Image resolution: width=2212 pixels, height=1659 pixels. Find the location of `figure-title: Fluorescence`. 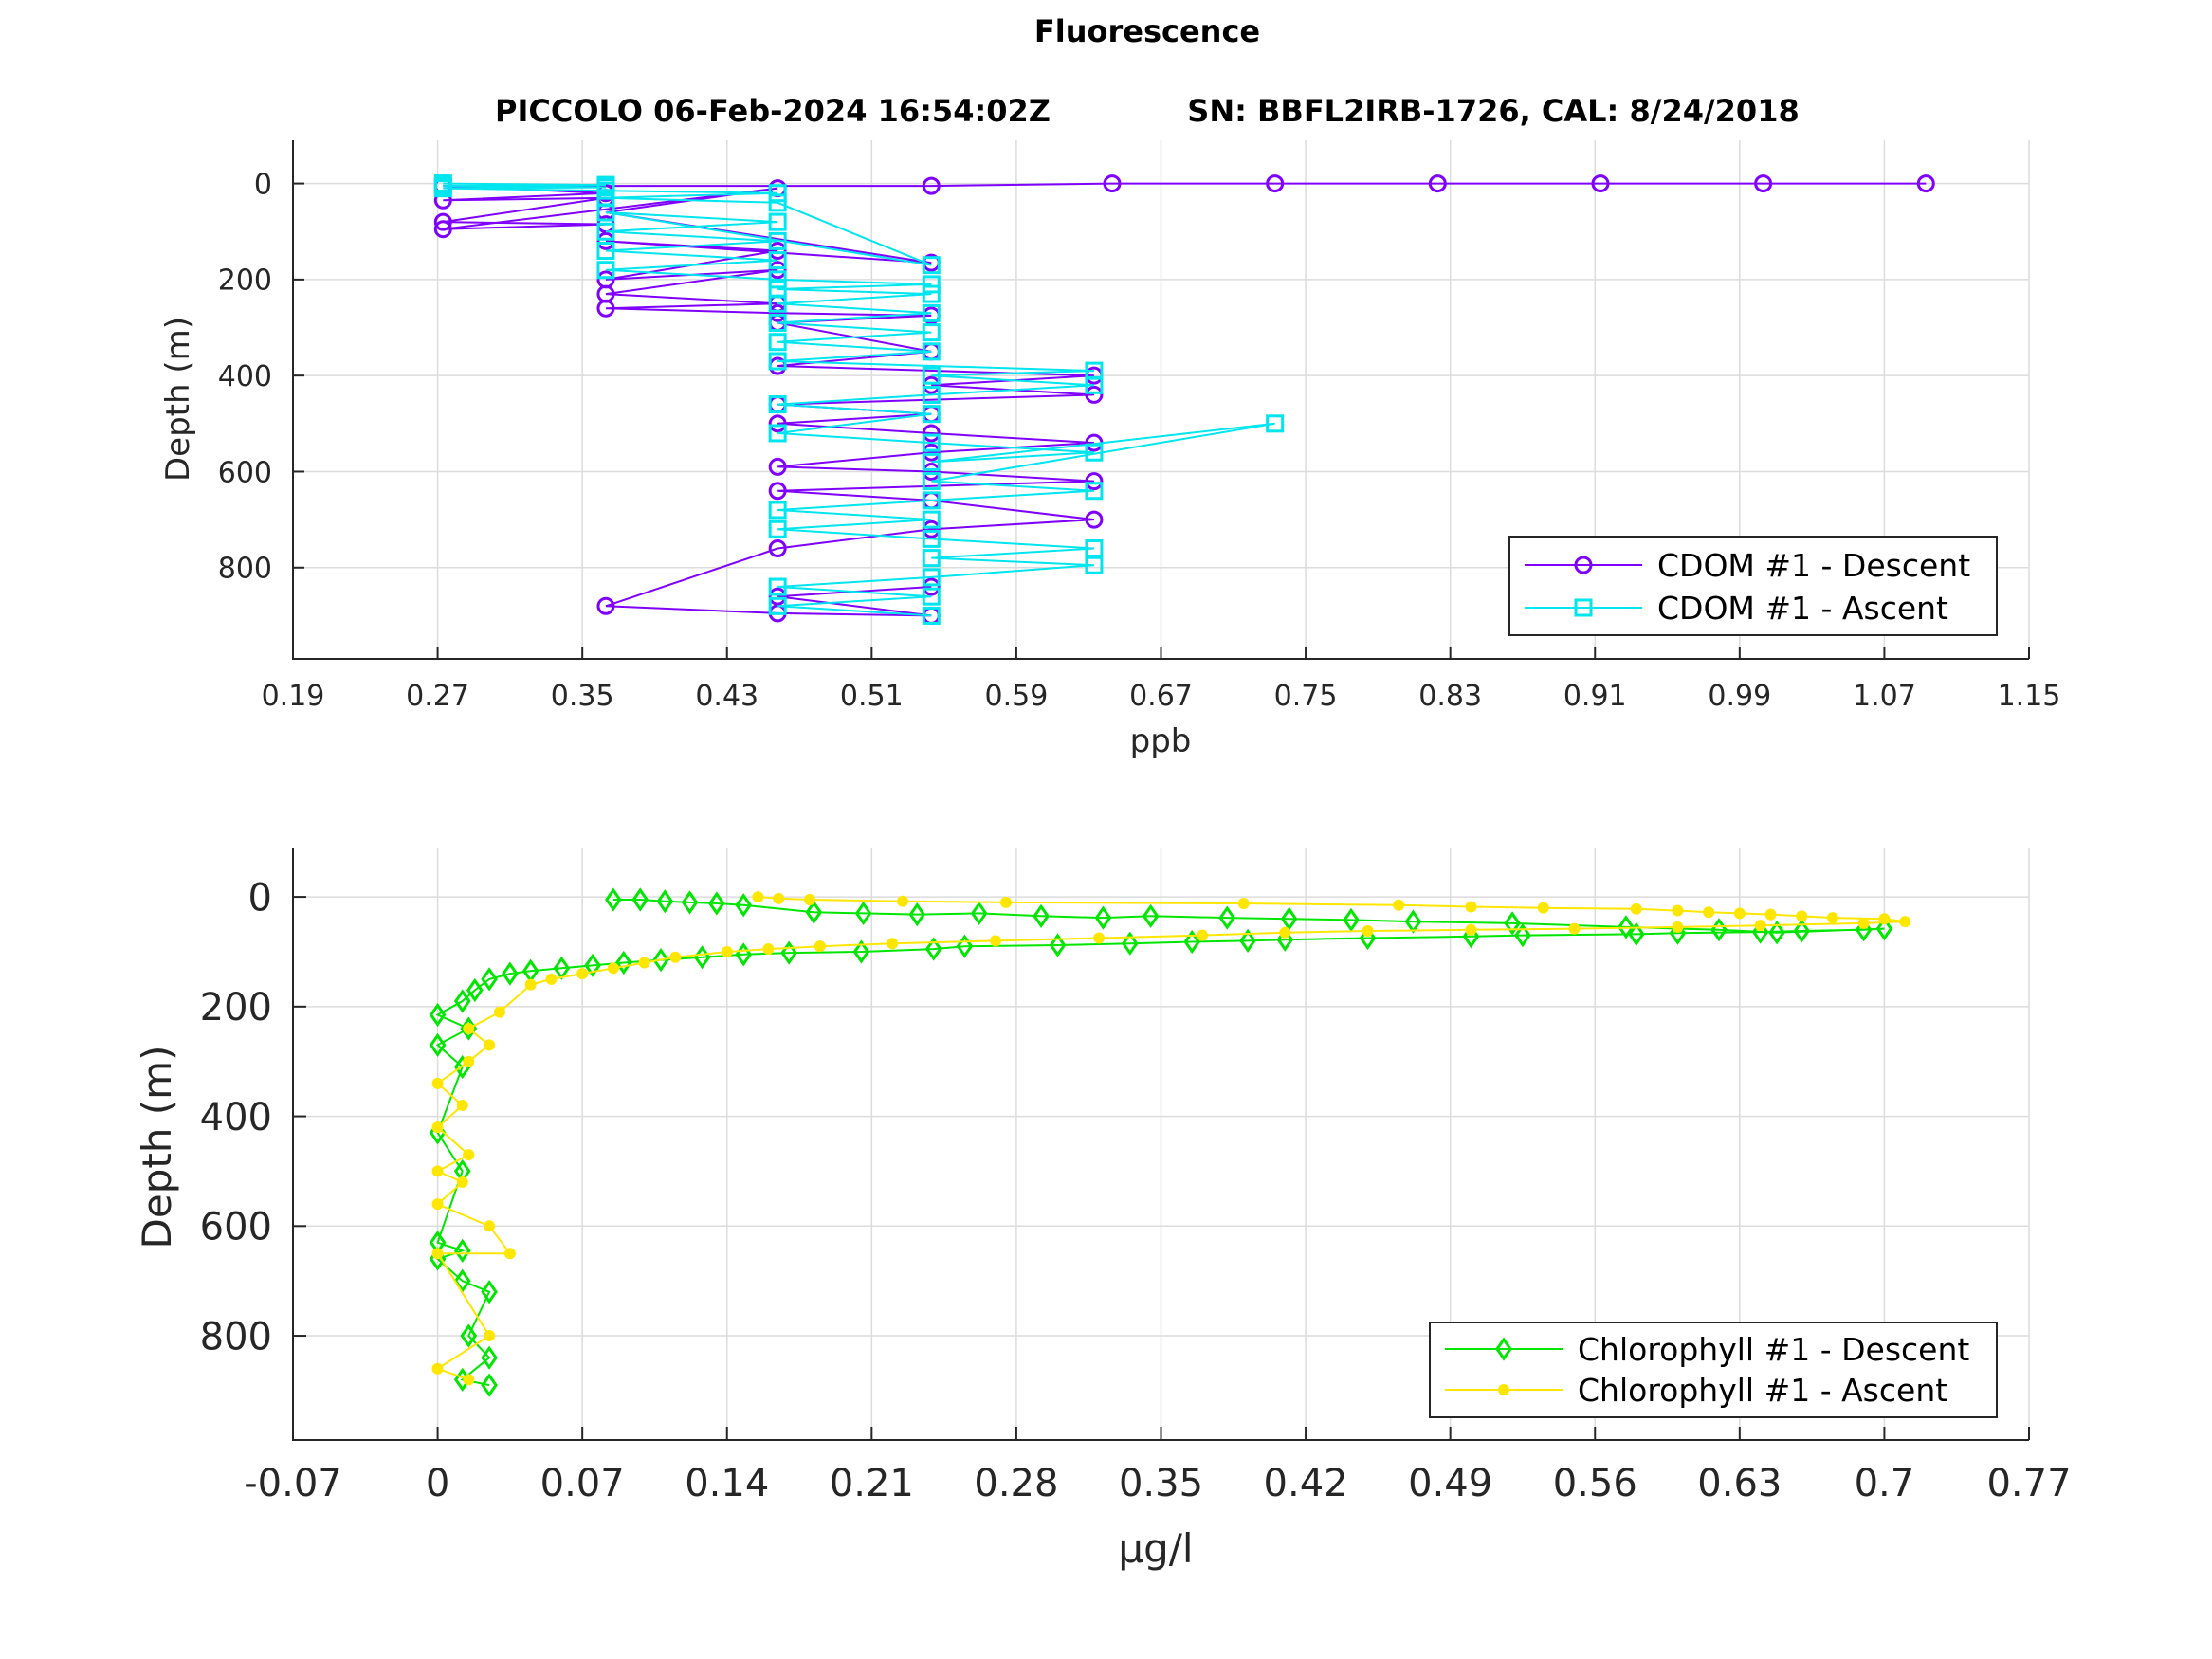

figure-title: Fluorescence is located at coordinates (1147, 31).